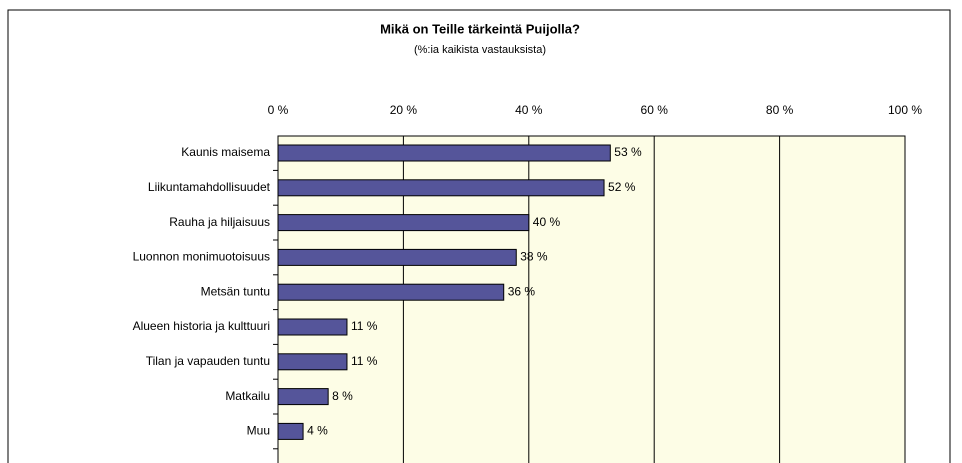 Image resolution: width=962 pixels, height=463 pixels. I want to click on y-tick-label: Rauha ja hiljaisuus, so click(219, 222).